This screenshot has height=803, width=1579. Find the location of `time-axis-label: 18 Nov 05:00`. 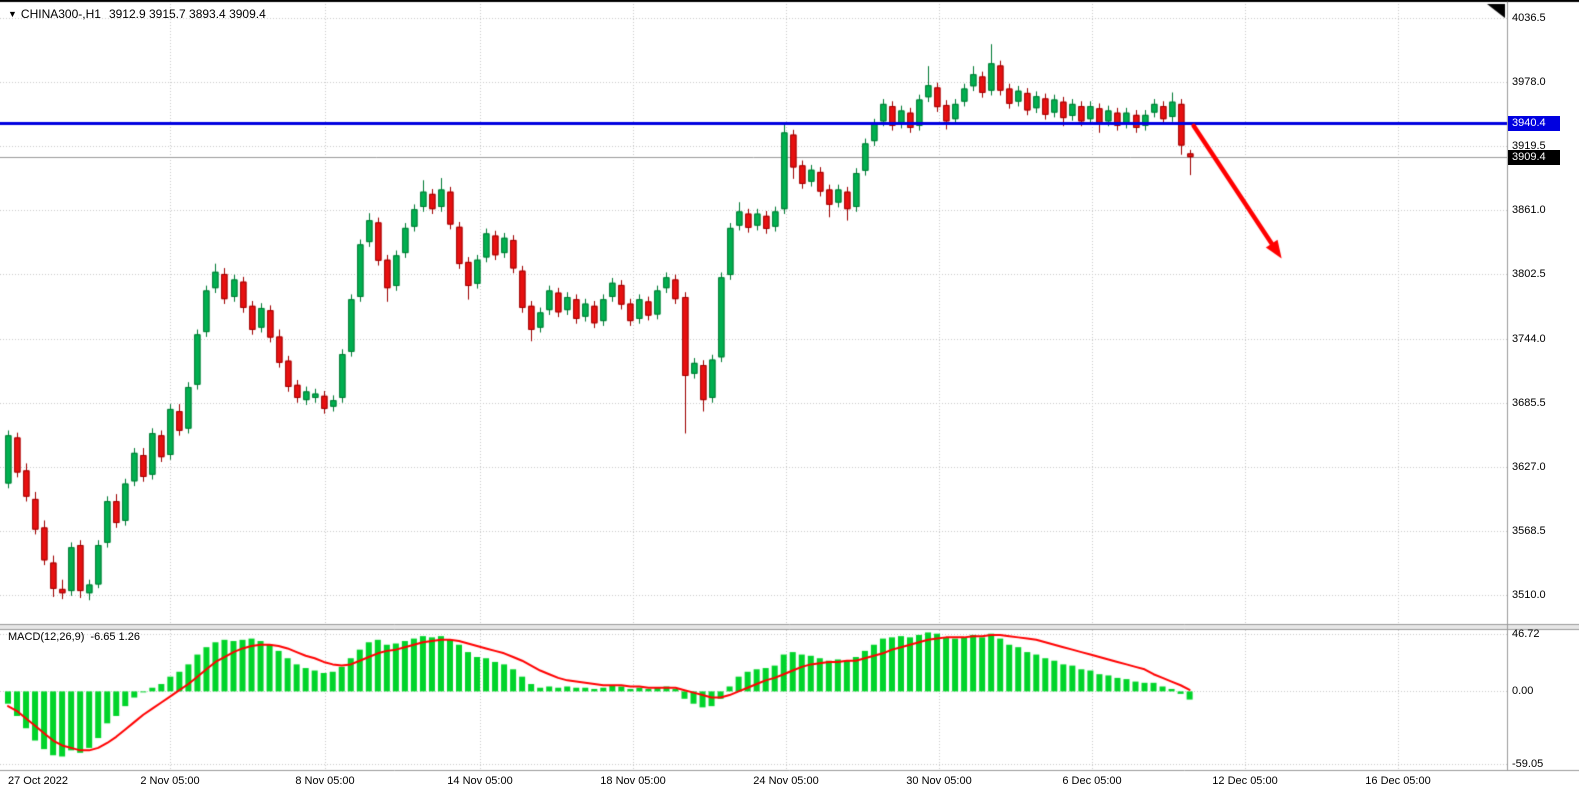

time-axis-label: 18 Nov 05:00 is located at coordinates (633, 781).